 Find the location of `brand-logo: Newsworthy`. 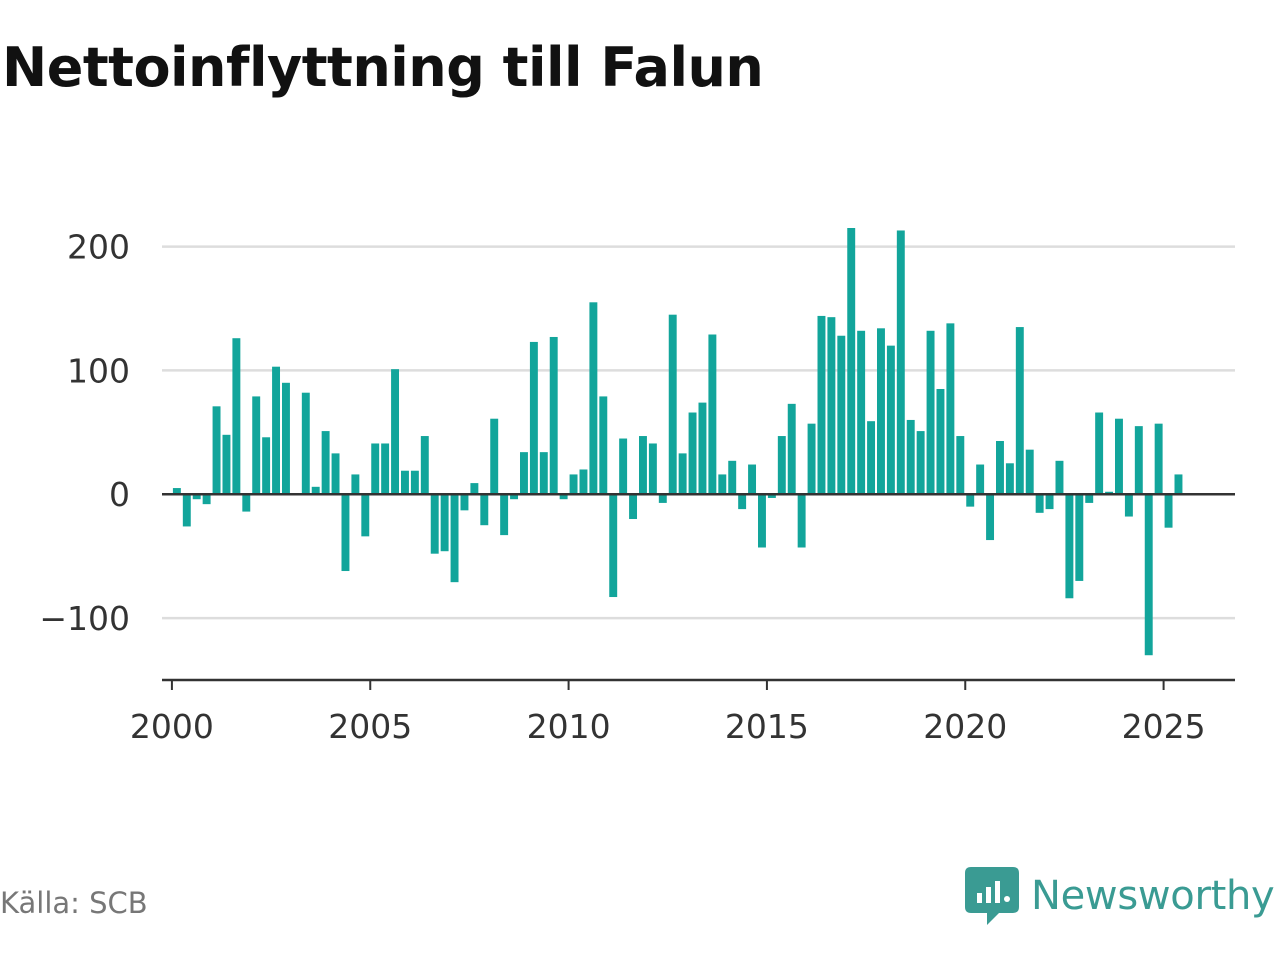

brand-logo: Newsworthy is located at coordinates (1120, 896).